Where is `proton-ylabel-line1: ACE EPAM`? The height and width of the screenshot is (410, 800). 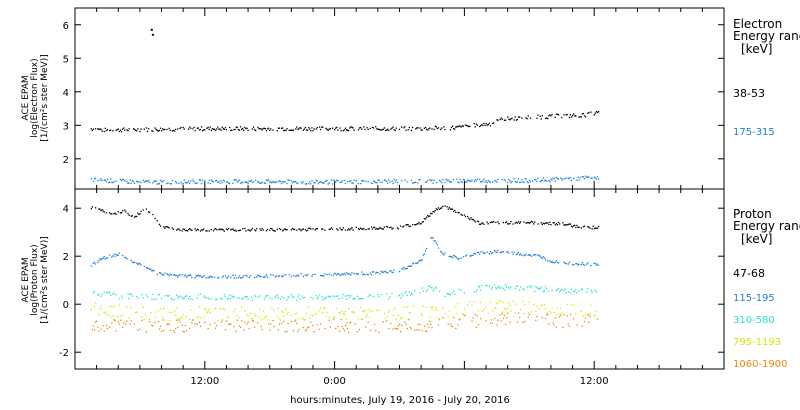 proton-ylabel-line1: ACE EPAM is located at coordinates (26, 279).